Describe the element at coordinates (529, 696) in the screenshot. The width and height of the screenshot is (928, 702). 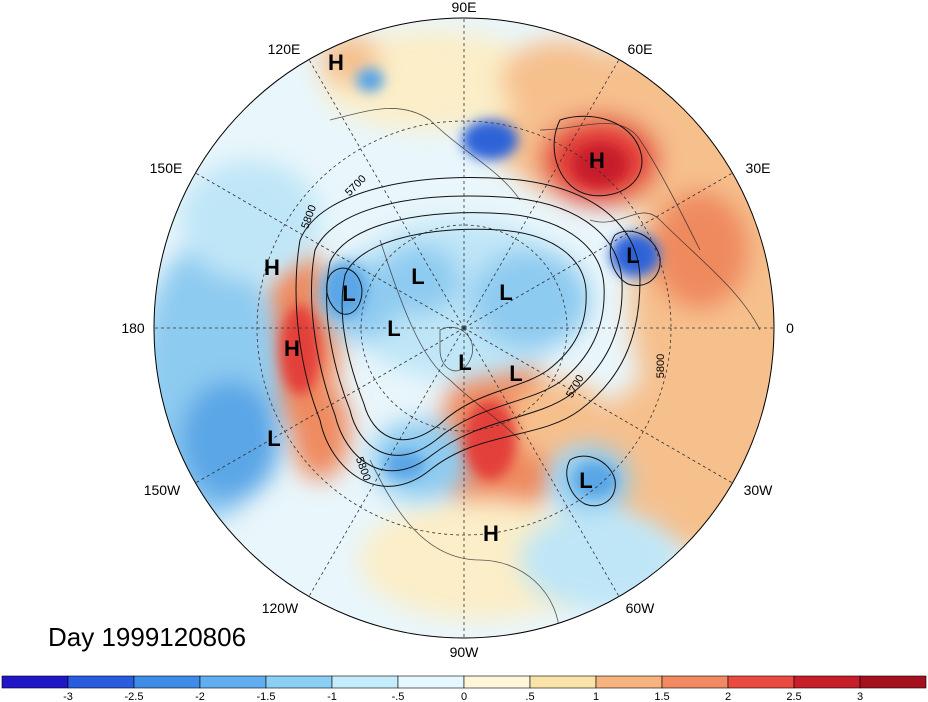
I see `colorbar-tick-label: .5` at that location.